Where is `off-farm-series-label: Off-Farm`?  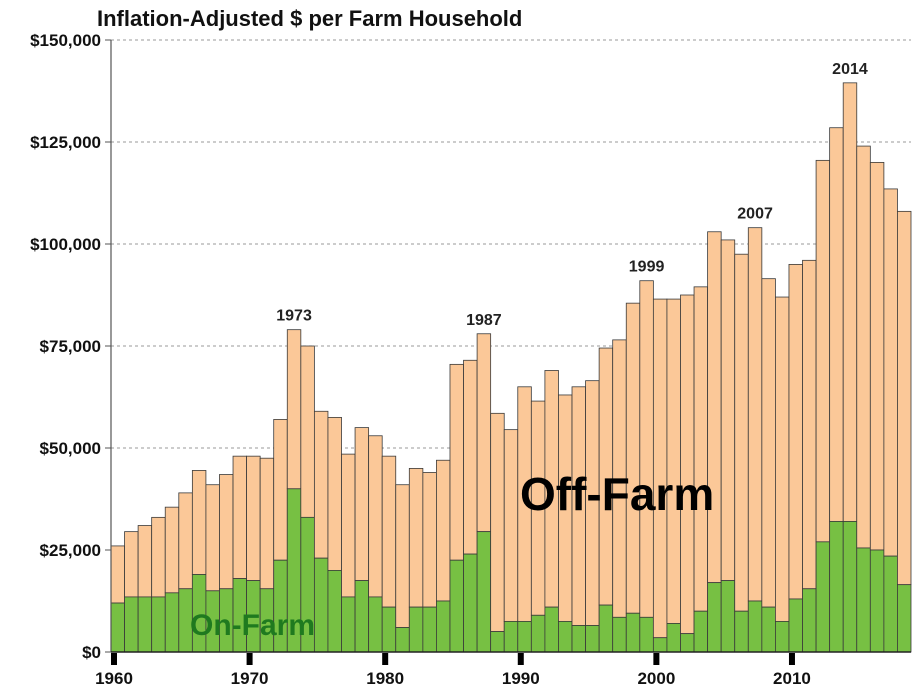 off-farm-series-label: Off-Farm is located at coordinates (617, 494).